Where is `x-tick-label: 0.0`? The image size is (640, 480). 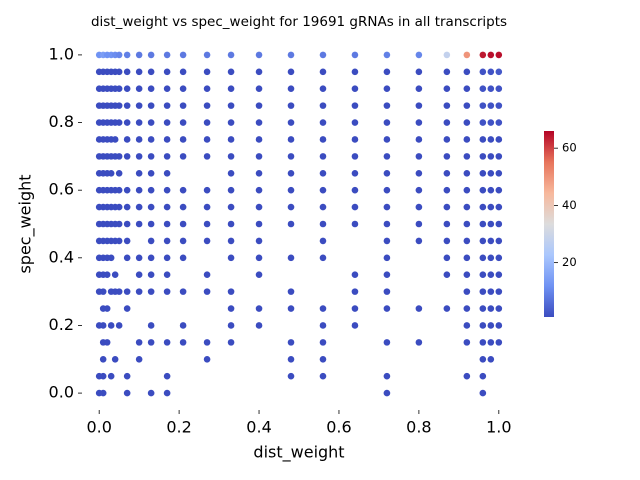
x-tick-label: 0.0 is located at coordinates (98, 427).